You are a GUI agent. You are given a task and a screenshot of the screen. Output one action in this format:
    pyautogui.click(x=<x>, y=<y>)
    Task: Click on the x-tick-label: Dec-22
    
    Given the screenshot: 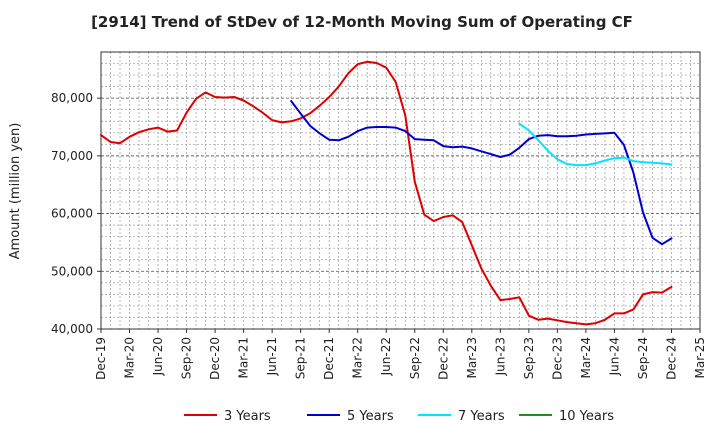 What is the action you would take?
    pyautogui.click(x=443, y=358)
    